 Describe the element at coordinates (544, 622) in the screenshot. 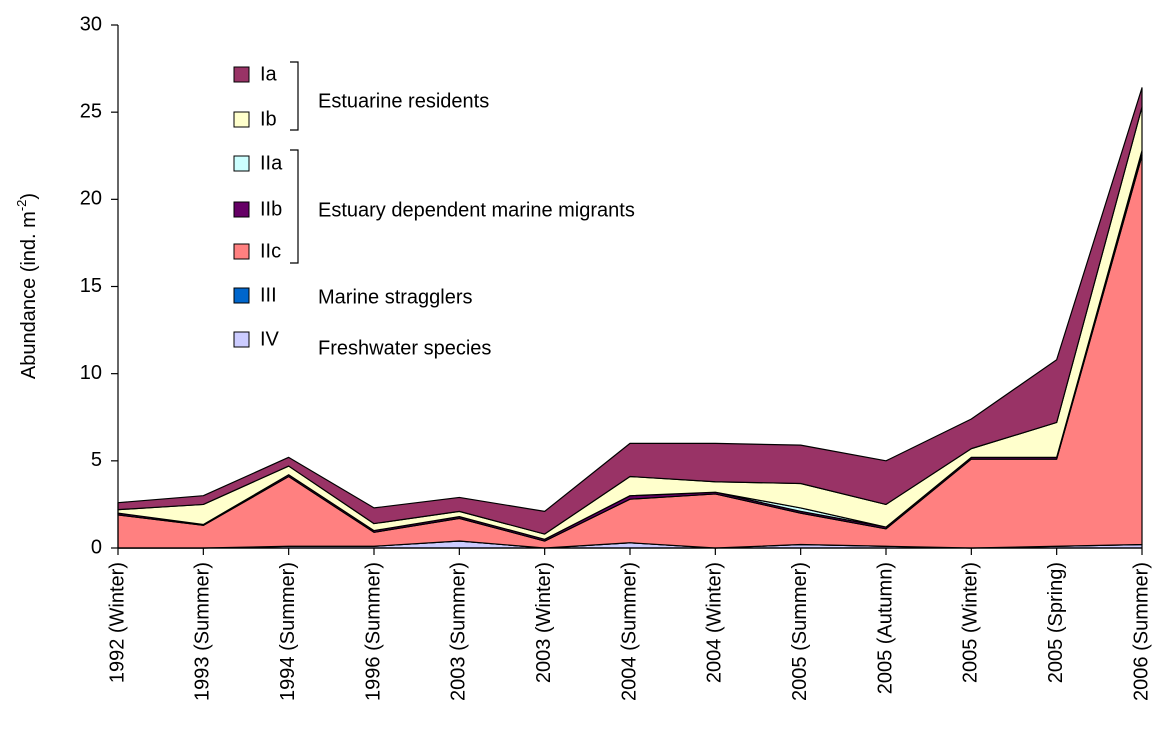

I see `x-tick-label: 2003 (Winter)` at that location.